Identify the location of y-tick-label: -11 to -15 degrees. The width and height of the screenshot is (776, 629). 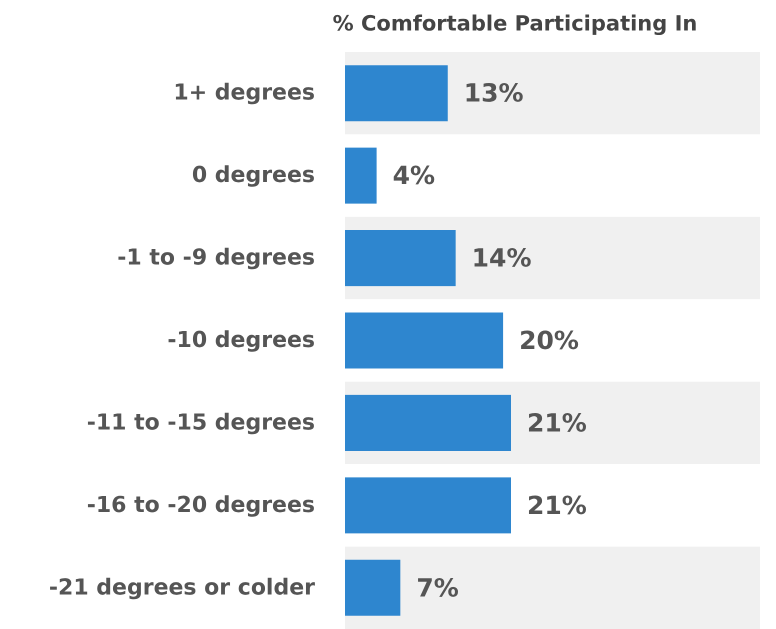
(200, 423).